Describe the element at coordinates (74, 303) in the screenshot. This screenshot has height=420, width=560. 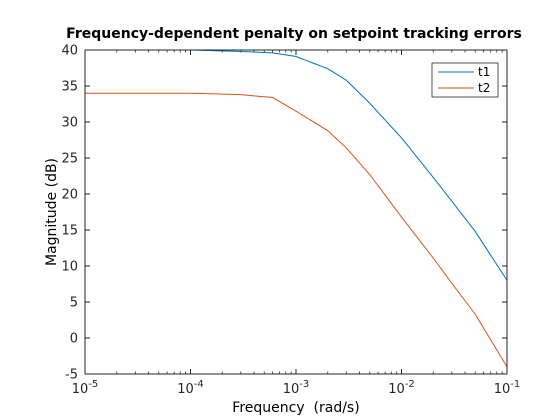
I see `y-tick-label: 5` at that location.